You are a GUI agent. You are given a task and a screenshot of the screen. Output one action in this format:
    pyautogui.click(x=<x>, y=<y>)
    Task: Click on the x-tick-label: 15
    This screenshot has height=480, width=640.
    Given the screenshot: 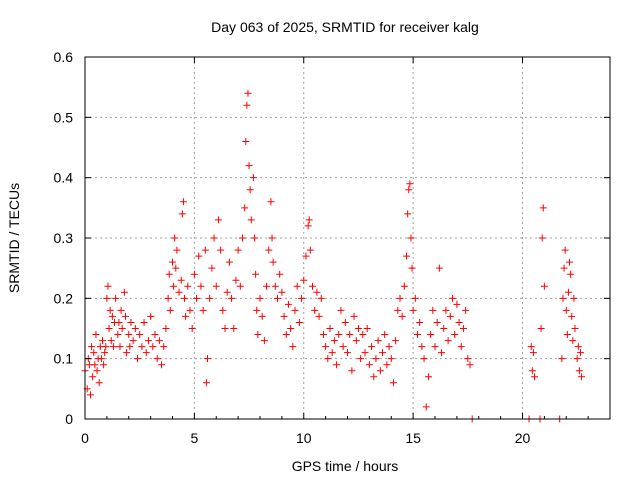 What is the action you would take?
    pyautogui.click(x=413, y=438)
    